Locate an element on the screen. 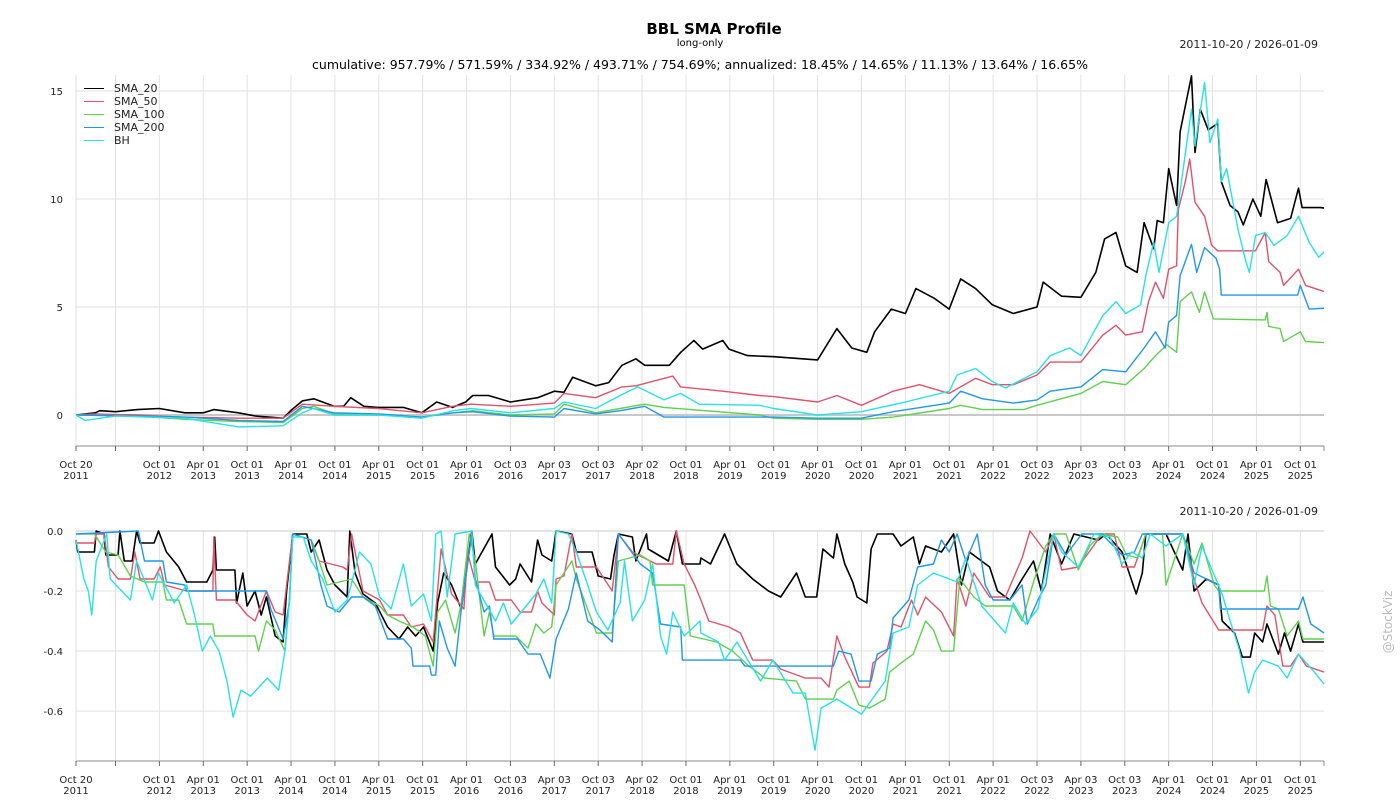  x-tick-label: Oct 20 is located at coordinates (75, 780).